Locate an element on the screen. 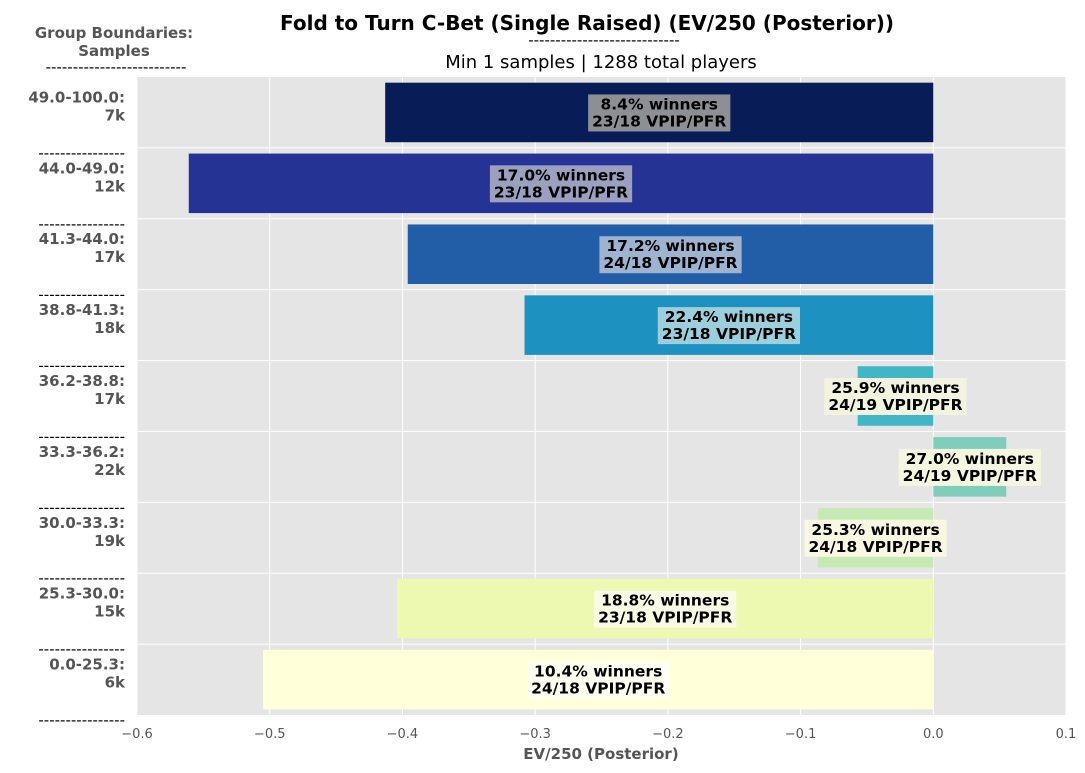  x-ticks-group: −0.6 −0.5 −0.4 −0.3 −0.2 −0.1 0.0 0.1 is located at coordinates (598, 734).